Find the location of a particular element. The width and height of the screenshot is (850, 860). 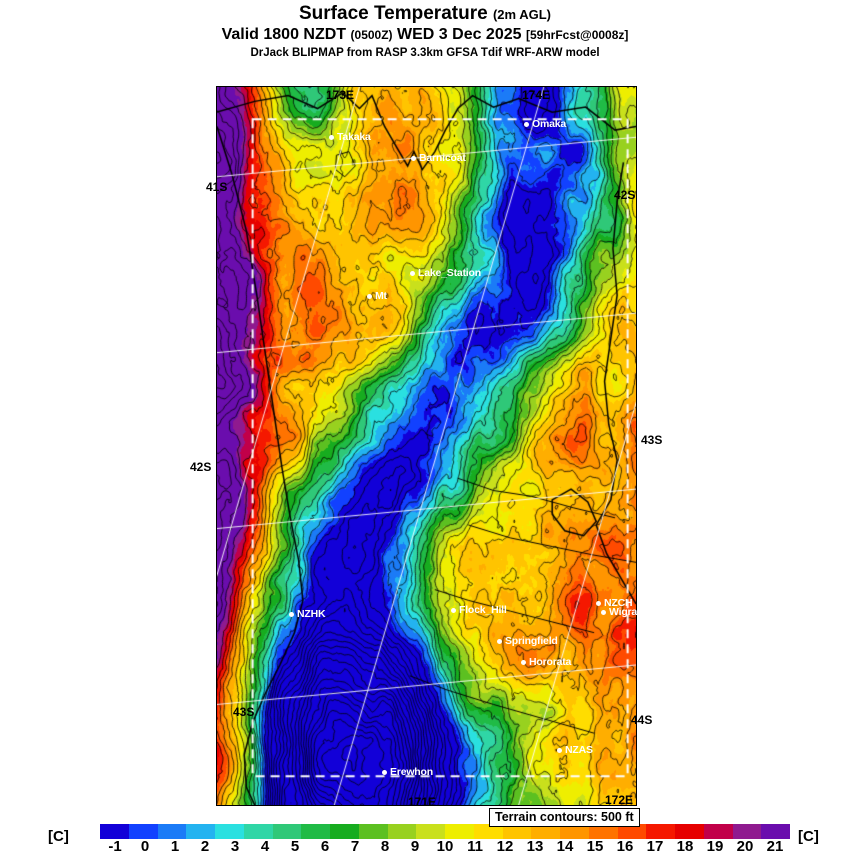

station-label: Hororata is located at coordinates (550, 662).